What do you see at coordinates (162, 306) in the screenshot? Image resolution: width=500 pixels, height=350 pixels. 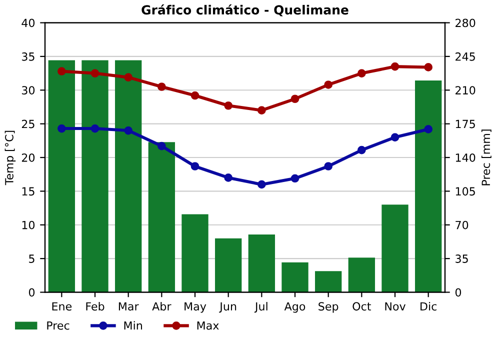 I see `x-tick-label: Abr` at bounding box center [162, 306].